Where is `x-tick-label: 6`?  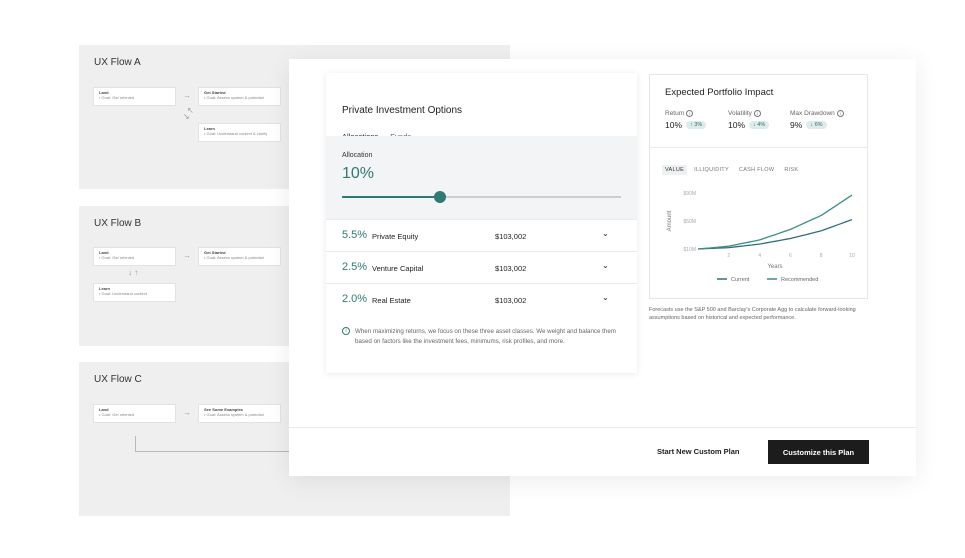
x-tick-label: 6 is located at coordinates (790, 256).